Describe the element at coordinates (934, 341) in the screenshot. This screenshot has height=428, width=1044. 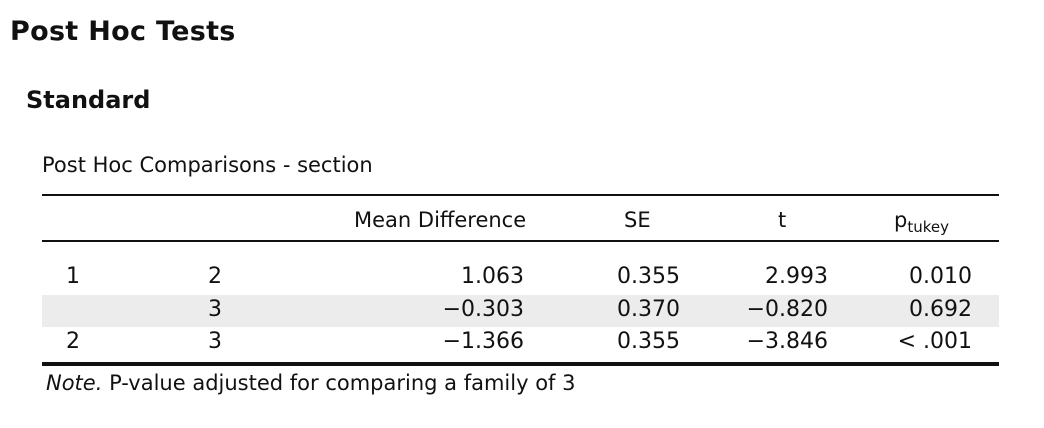
I see `cell-p: < .001` at that location.